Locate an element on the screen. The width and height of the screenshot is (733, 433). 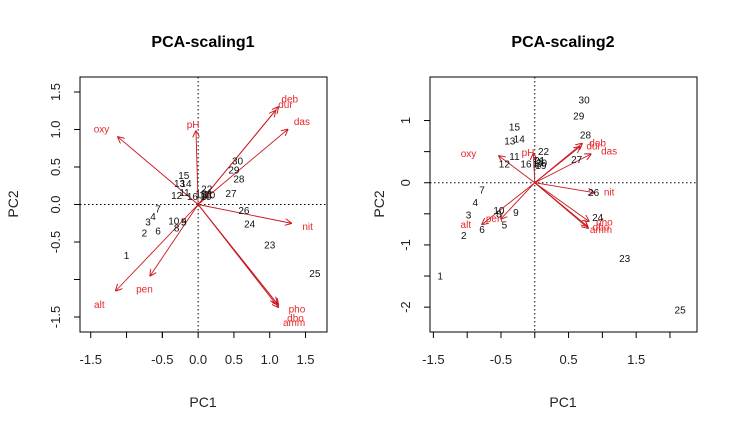
site-label: 29 is located at coordinates (234, 171).